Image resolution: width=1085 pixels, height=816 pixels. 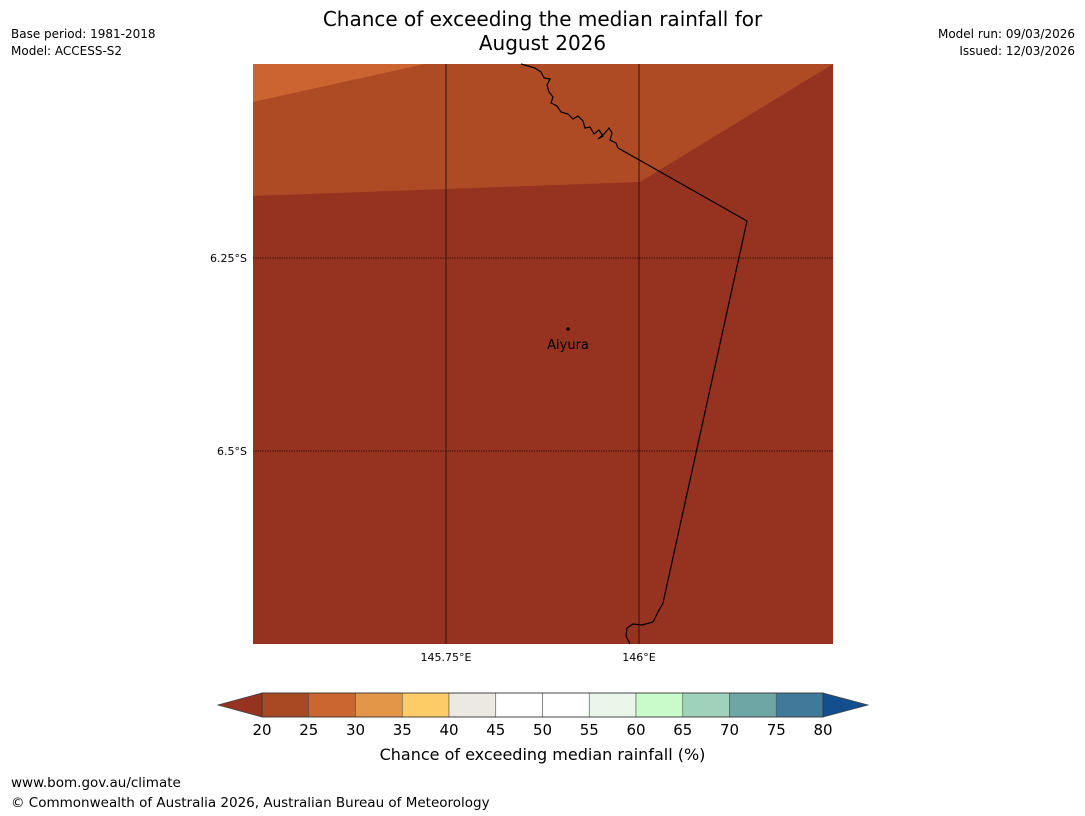 What do you see at coordinates (448, 730) in the screenshot?
I see `colorbar-tick-4: 40` at bounding box center [448, 730].